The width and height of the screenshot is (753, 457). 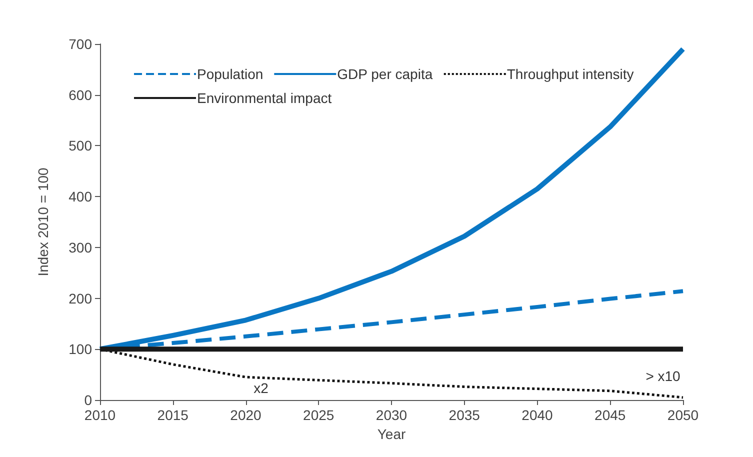 I want to click on y-tick-label: 600, so click(x=80, y=94).